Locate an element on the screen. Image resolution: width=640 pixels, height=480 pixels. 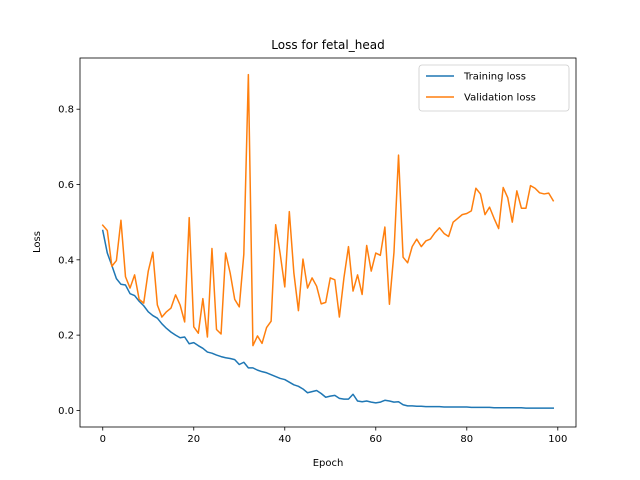
legend-box is located at coordinates (494, 88).